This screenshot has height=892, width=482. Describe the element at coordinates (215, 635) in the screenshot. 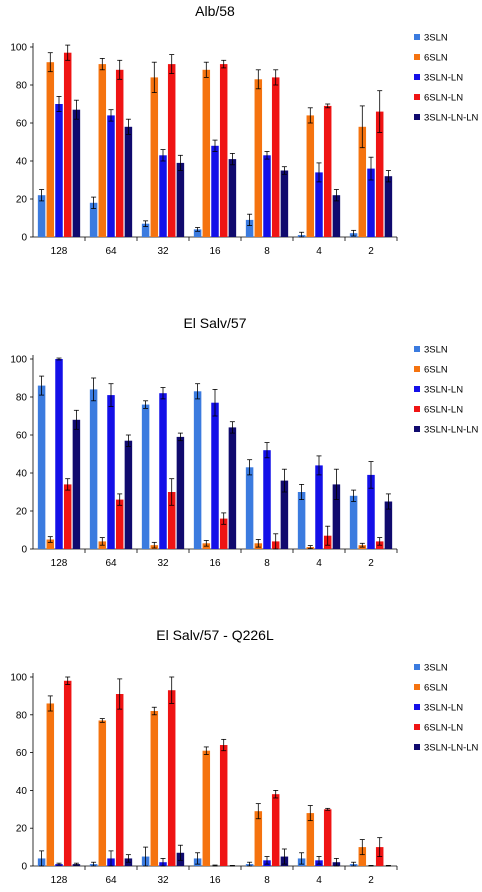

I see `chart-title: El Salv/57 - Q226L` at that location.